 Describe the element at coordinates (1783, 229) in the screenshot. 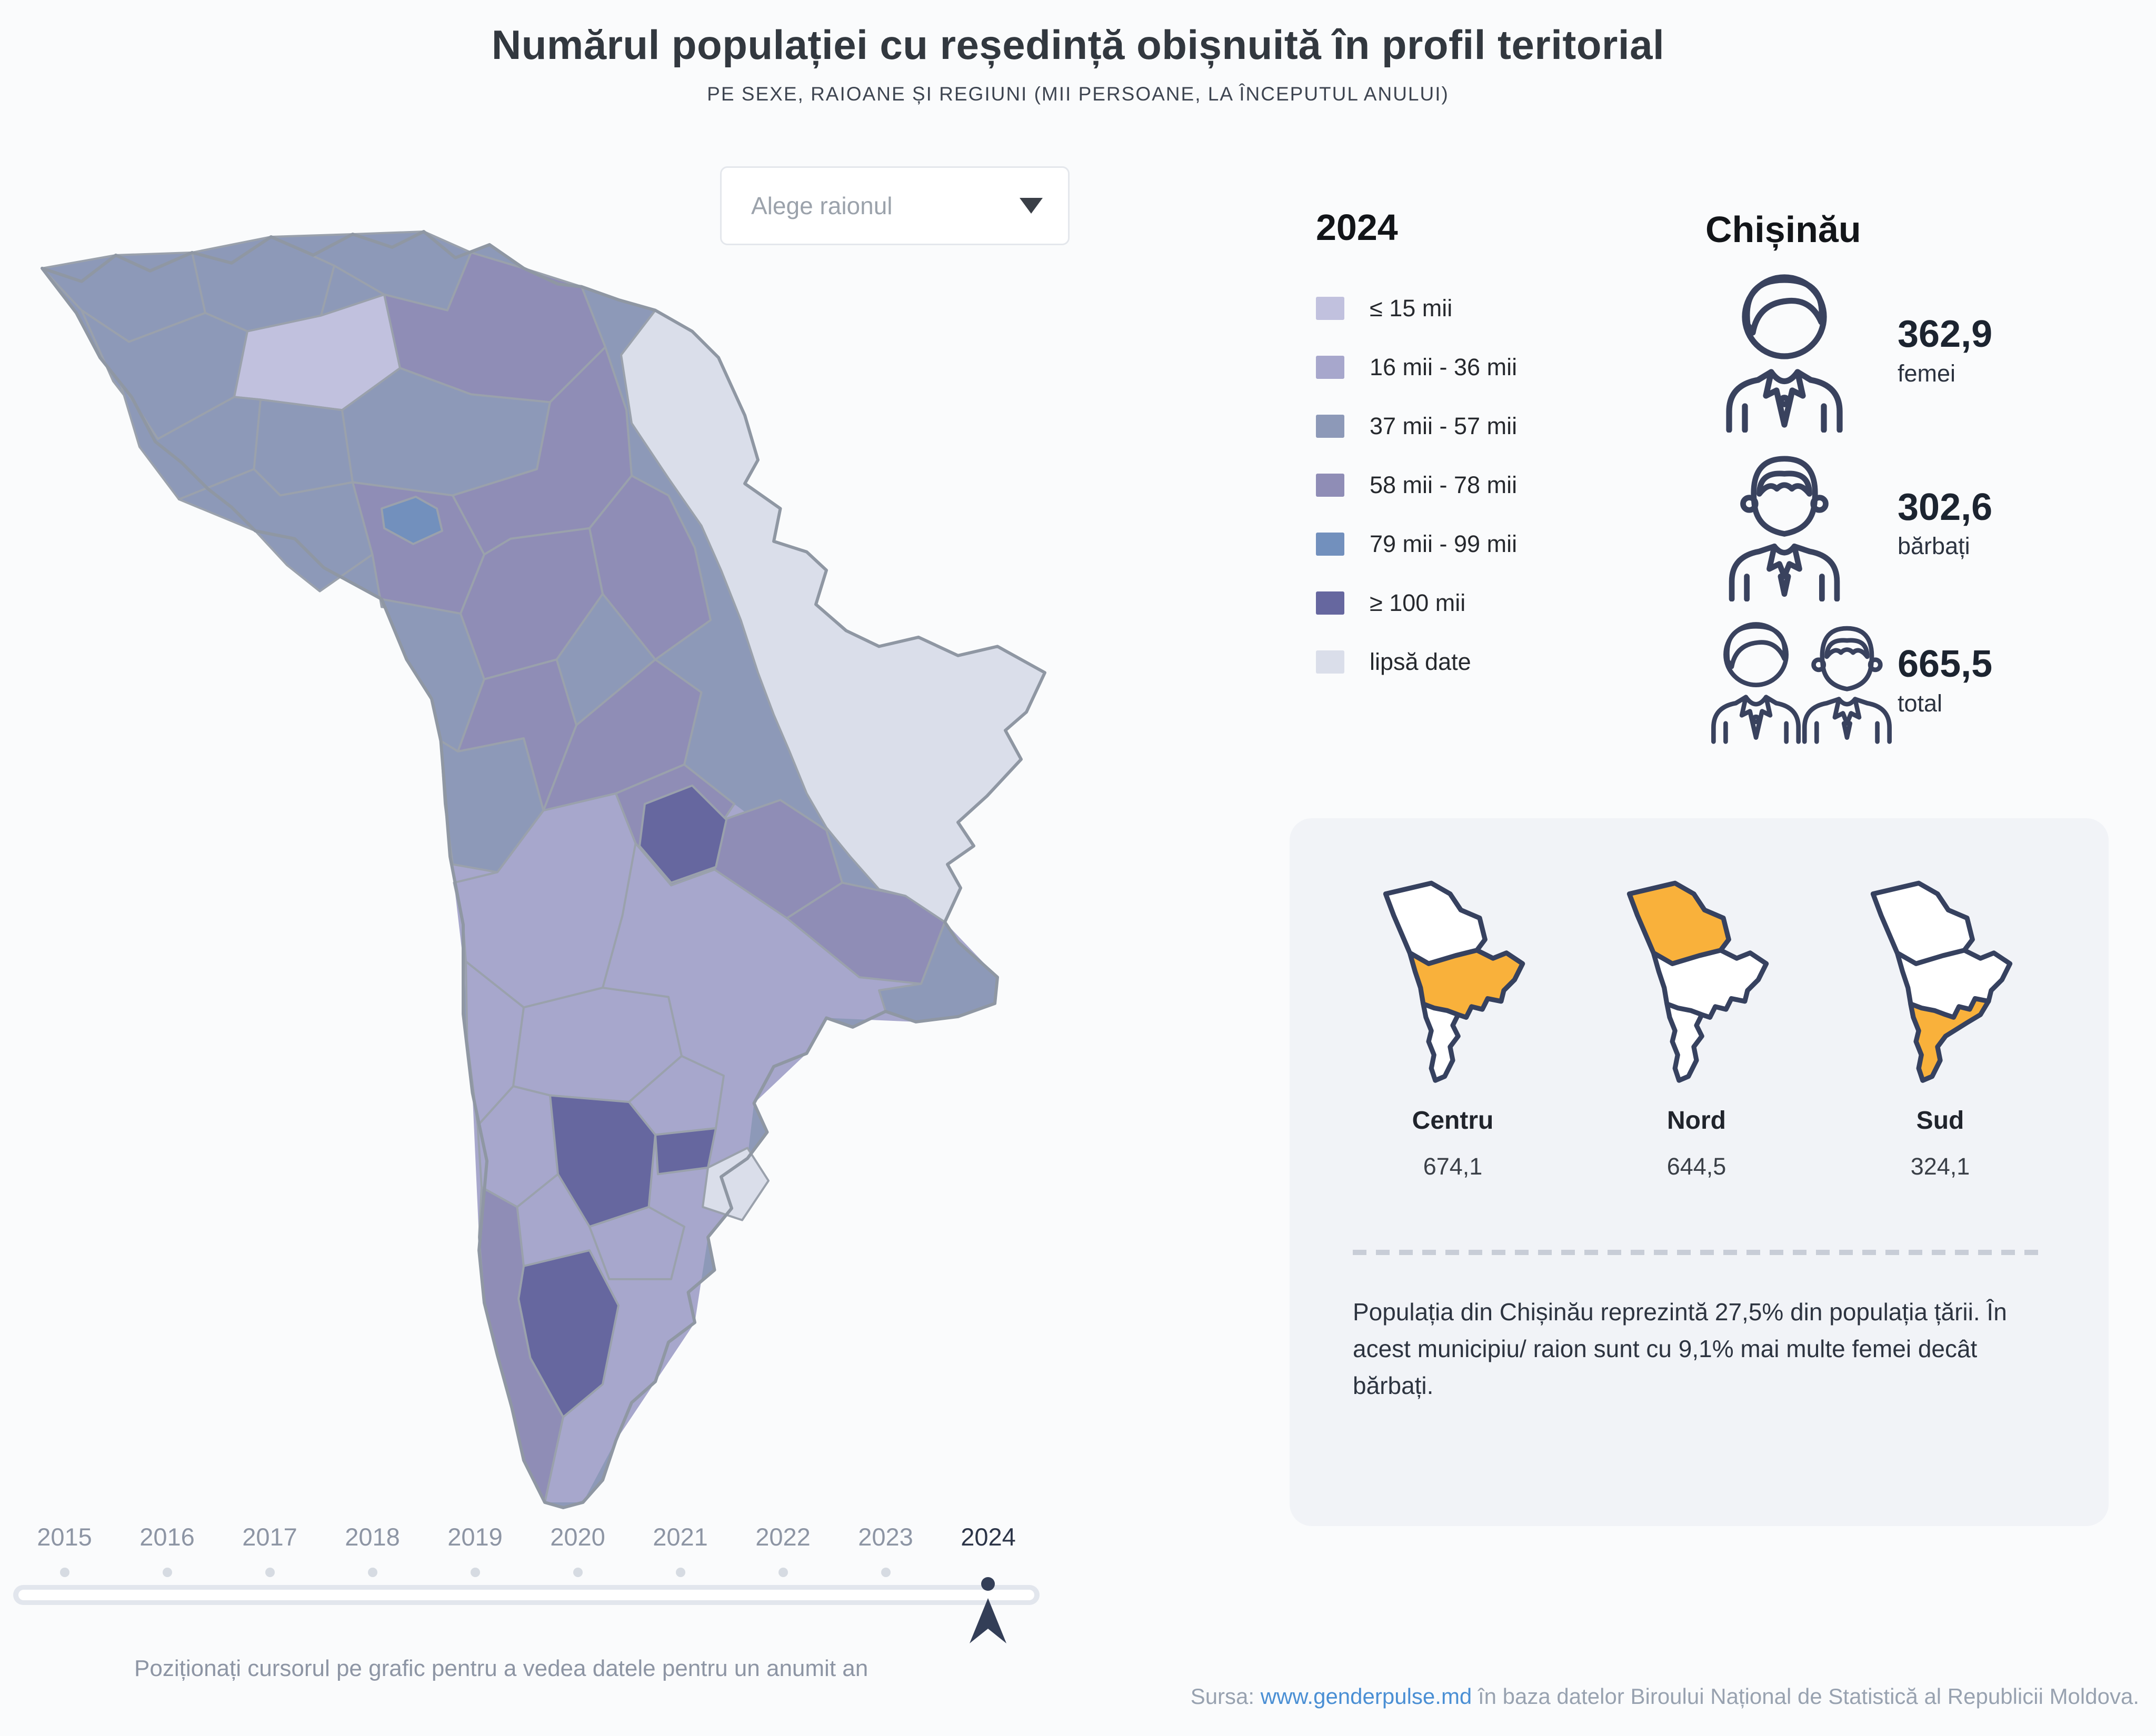

I see `selected-unit-title: Chișinău` at that location.